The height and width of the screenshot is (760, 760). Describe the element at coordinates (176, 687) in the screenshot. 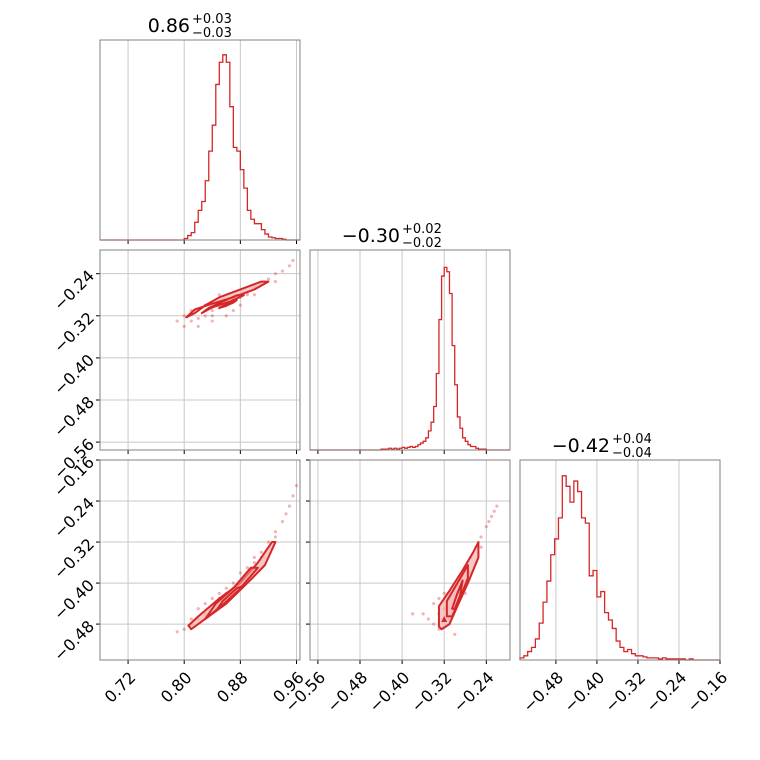

I see `x-tick-label: 0.80` at that location.